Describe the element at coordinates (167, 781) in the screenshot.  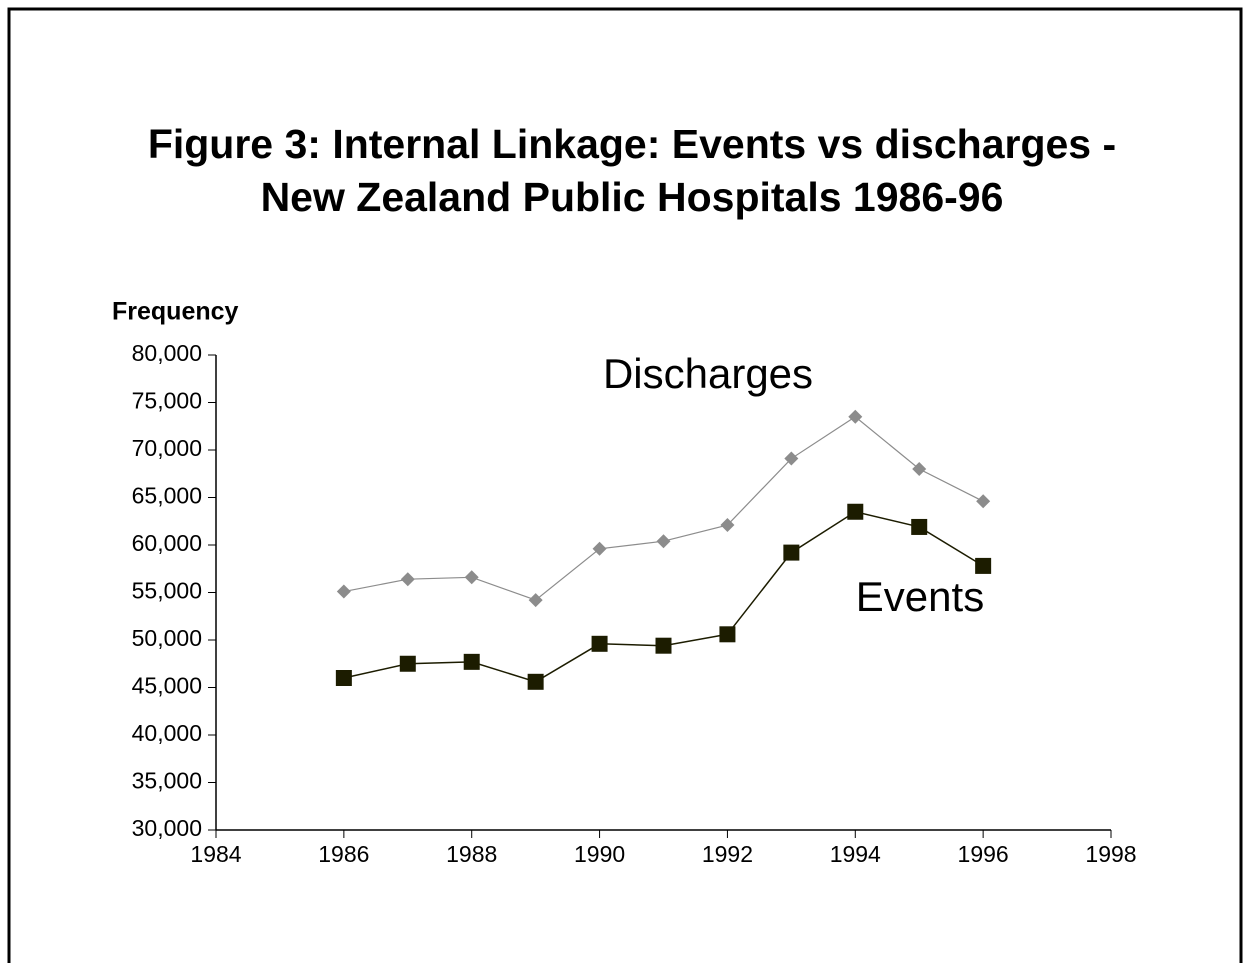
I see `y-tick-label: 35,000` at that location.